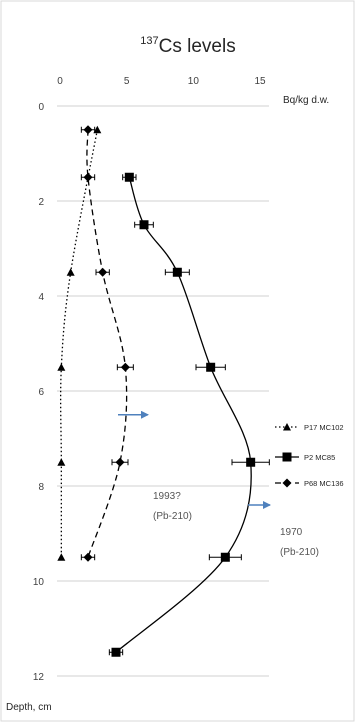 The image size is (355, 722). I want to click on legend-marker-p2-mc85, so click(287, 457).